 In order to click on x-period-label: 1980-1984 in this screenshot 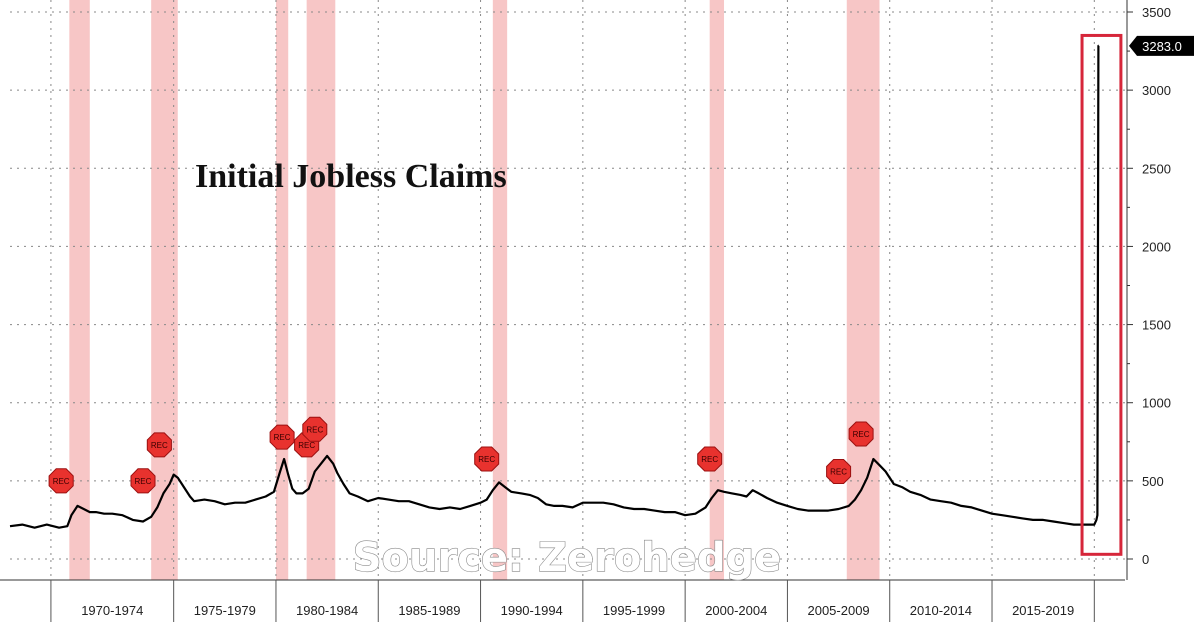, I will do `click(327, 610)`.